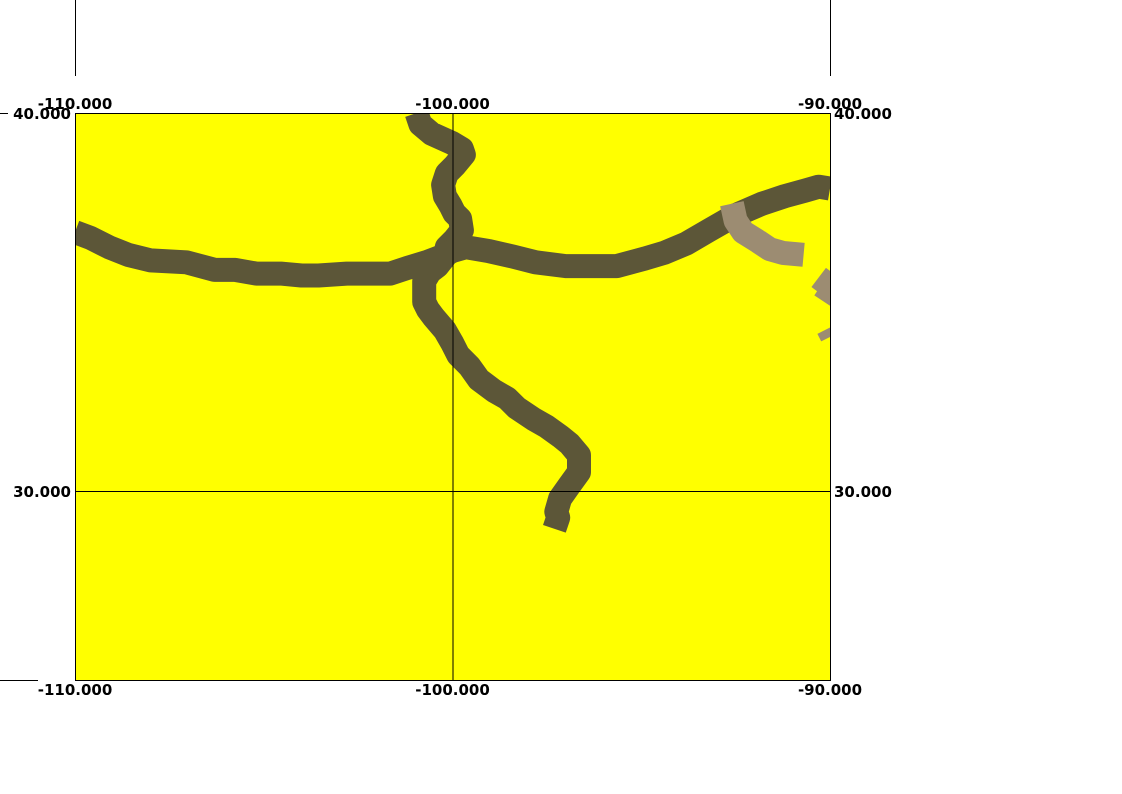 The height and width of the screenshot is (794, 1122). Describe the element at coordinates (42, 492) in the screenshot. I see `latitude-label-left: 30.000` at that location.